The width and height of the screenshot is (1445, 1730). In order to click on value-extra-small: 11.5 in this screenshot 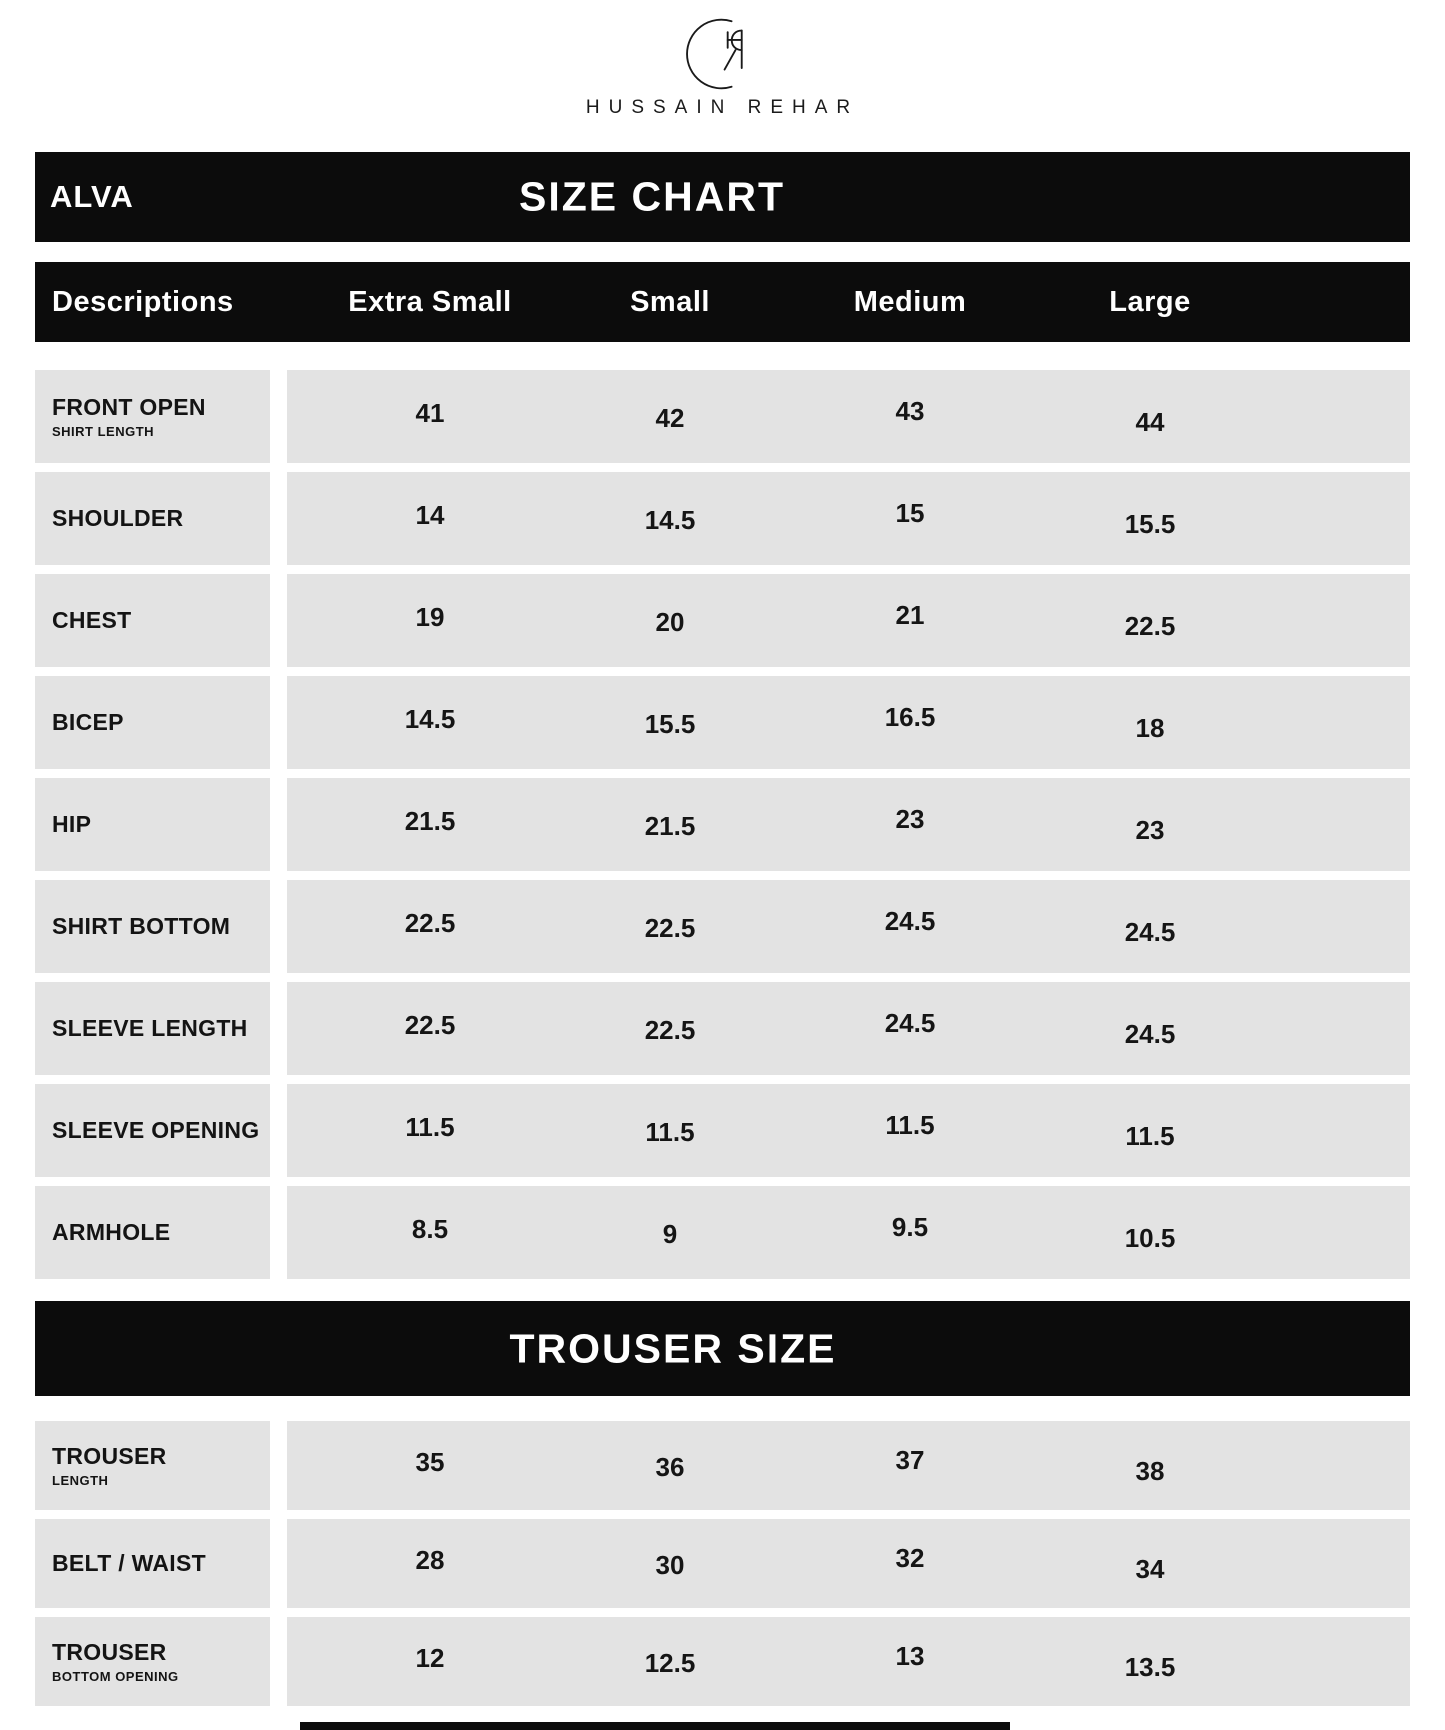, I will do `click(430, 1127)`.